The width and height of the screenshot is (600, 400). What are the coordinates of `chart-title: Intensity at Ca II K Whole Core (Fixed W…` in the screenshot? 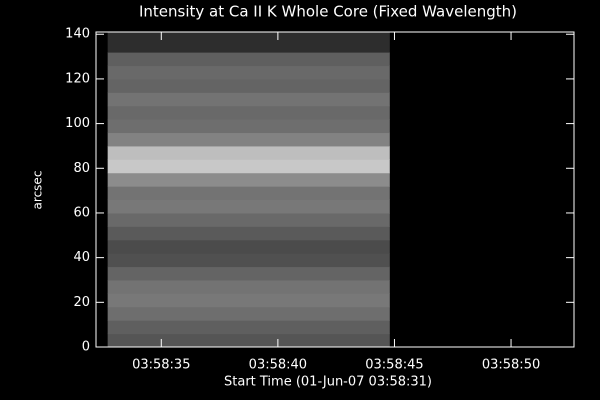 It's located at (328, 12).